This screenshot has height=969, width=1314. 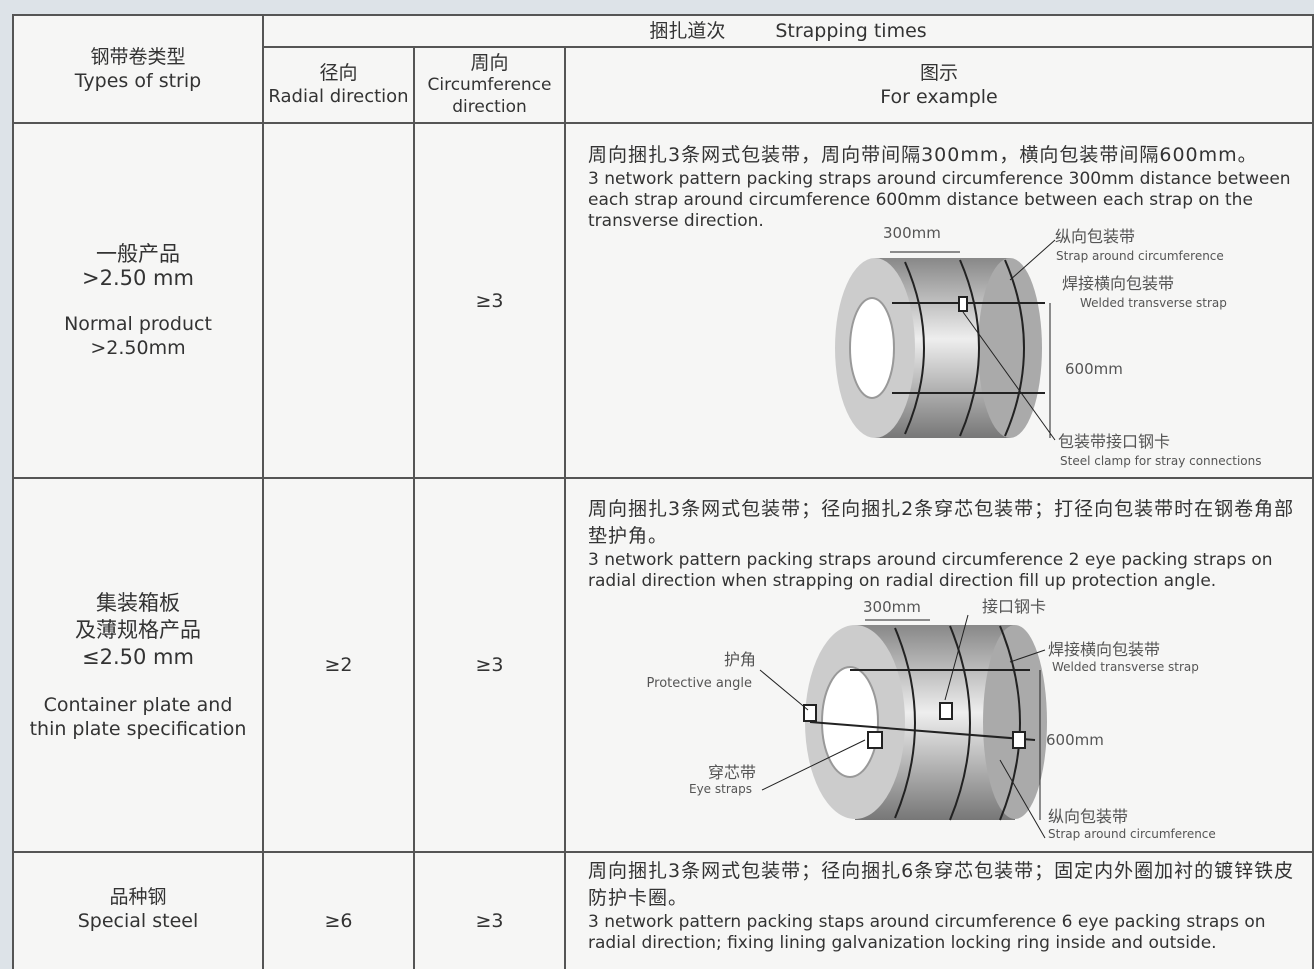 What do you see at coordinates (138, 323) in the screenshot?
I see `type-text: Normal product` at bounding box center [138, 323].